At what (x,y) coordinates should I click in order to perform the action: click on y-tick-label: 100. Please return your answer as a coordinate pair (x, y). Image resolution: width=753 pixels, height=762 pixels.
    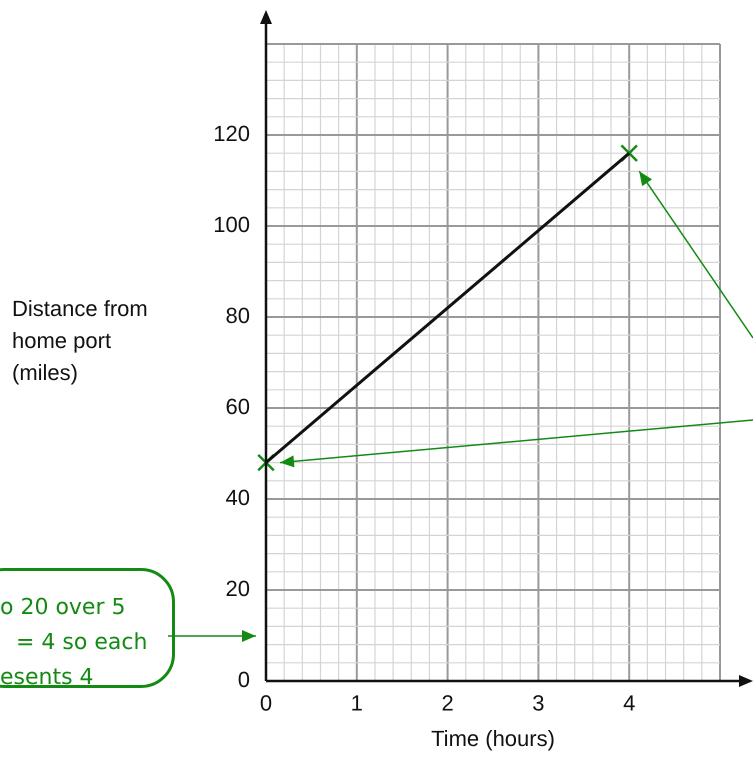
    Looking at the image, I should click on (231, 225).